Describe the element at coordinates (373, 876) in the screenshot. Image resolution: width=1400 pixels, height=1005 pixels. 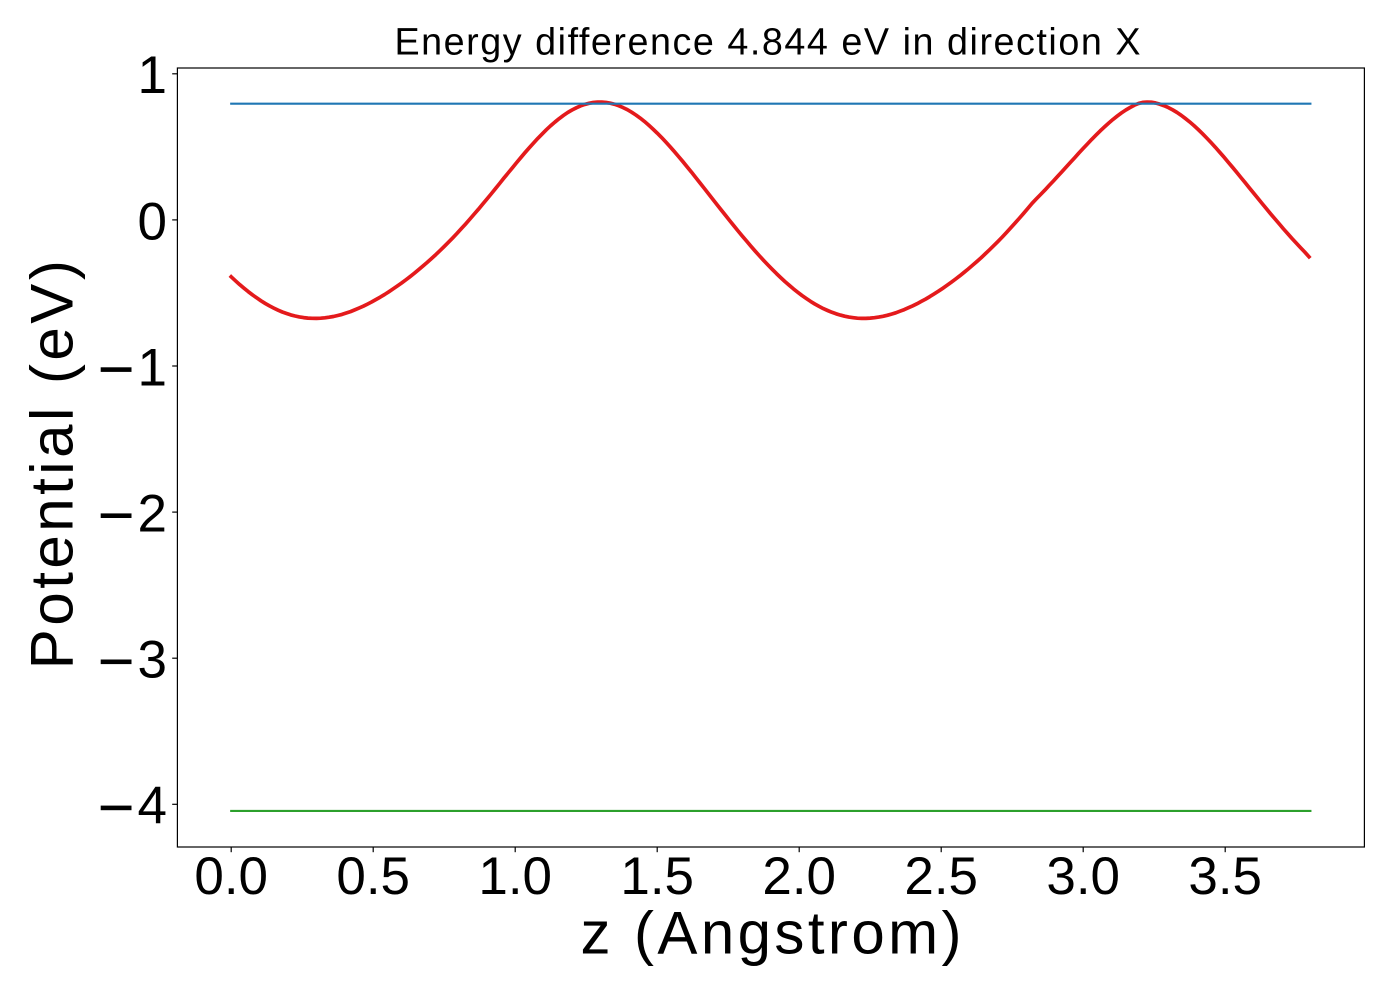
I see `svg-text: 0.5` at that location.